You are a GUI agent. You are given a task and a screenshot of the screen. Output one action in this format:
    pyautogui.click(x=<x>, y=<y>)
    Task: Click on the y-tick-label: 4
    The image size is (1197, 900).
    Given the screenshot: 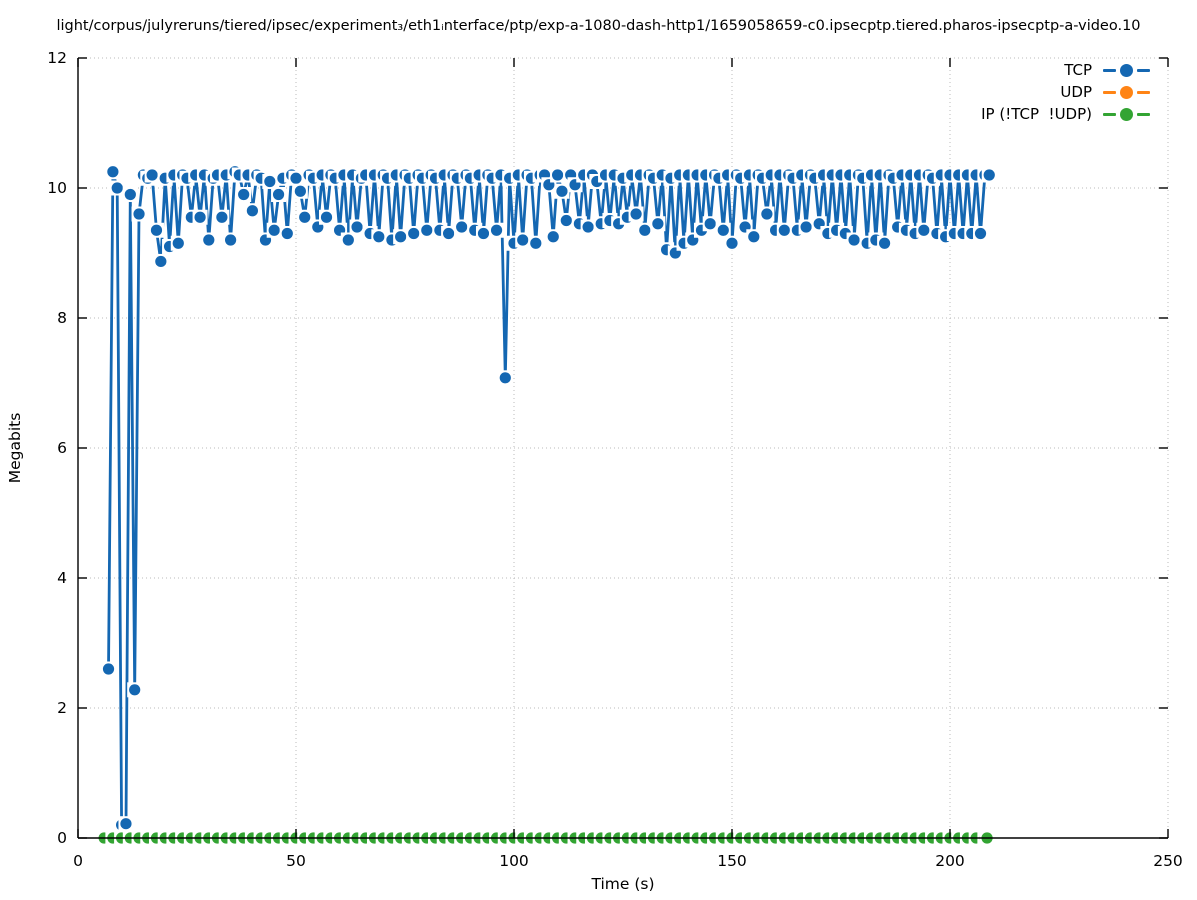 What is the action you would take?
    pyautogui.click(x=62, y=578)
    